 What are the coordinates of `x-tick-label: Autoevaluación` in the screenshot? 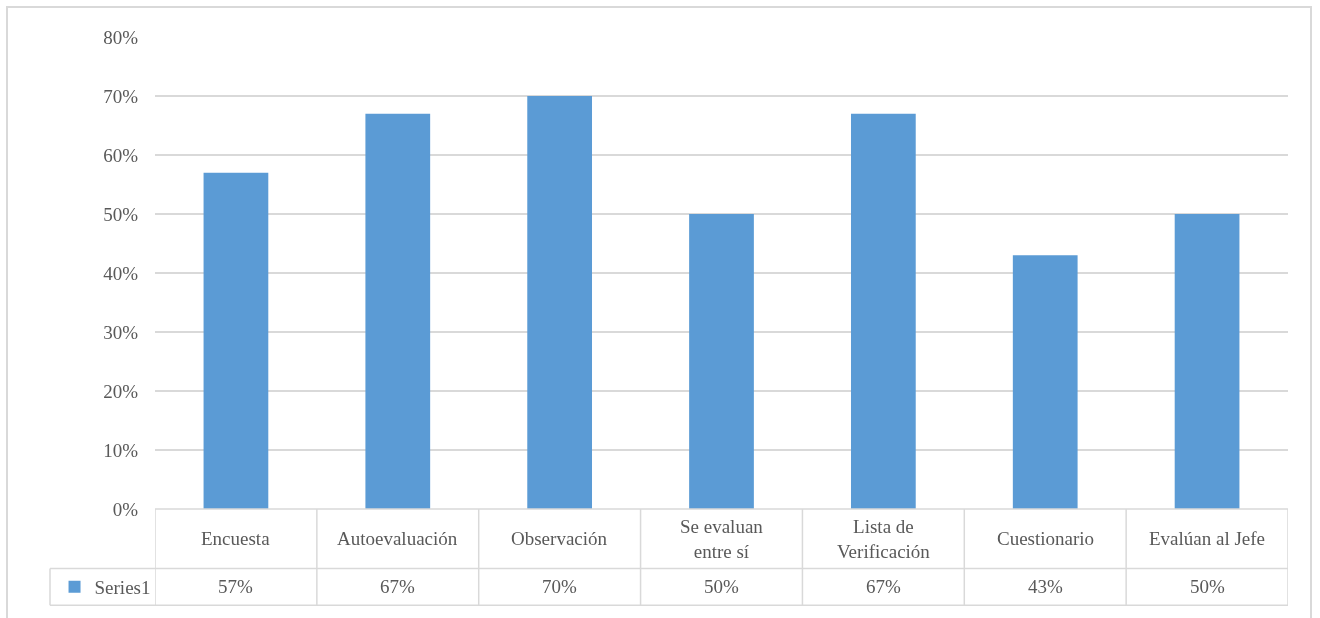 It's located at (397, 538).